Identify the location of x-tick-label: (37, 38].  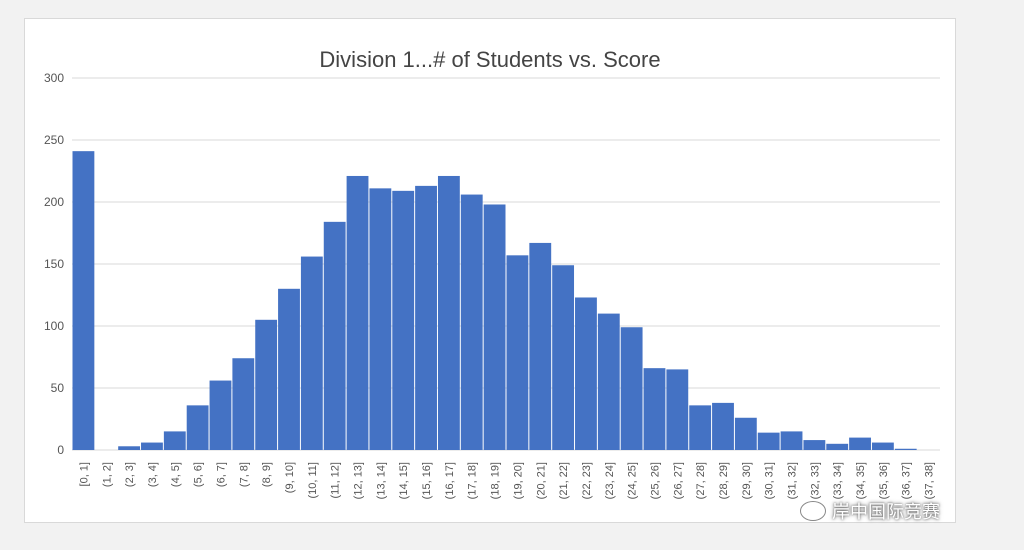
(930, 480).